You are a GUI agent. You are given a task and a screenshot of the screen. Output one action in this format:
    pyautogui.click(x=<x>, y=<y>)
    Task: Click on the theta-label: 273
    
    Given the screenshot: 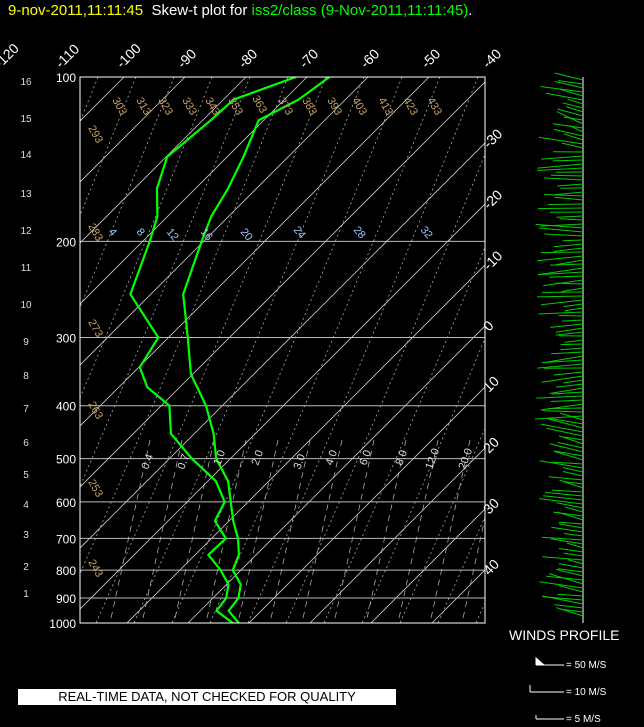 What is the action you would take?
    pyautogui.click(x=95, y=329)
    